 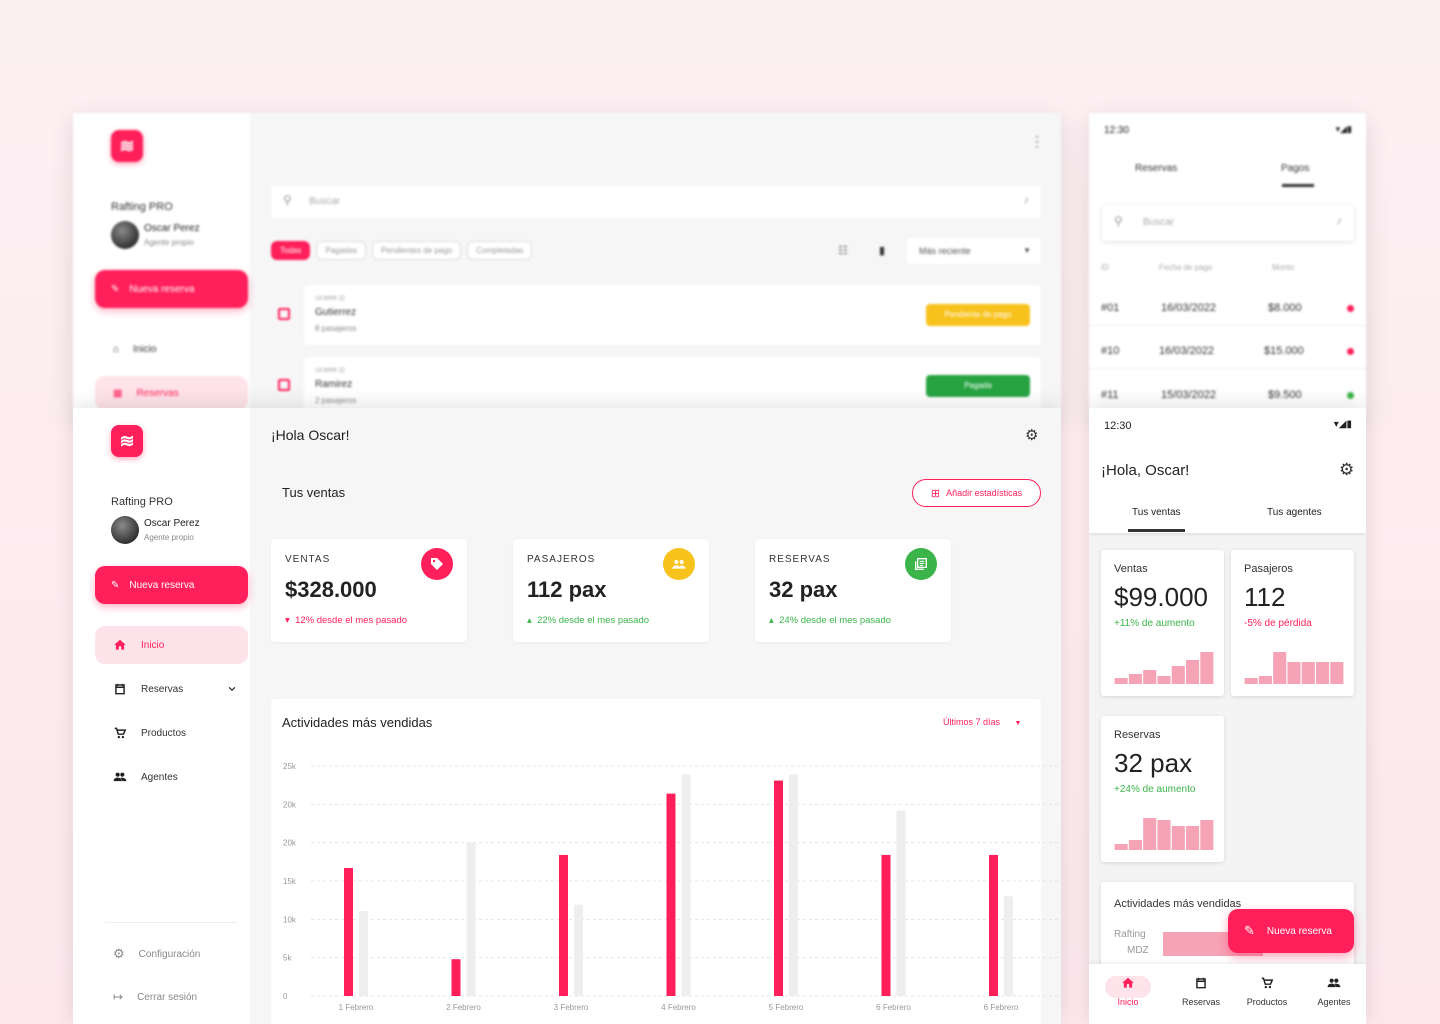 I want to click on trash-icon: ▮, so click(x=882, y=251).